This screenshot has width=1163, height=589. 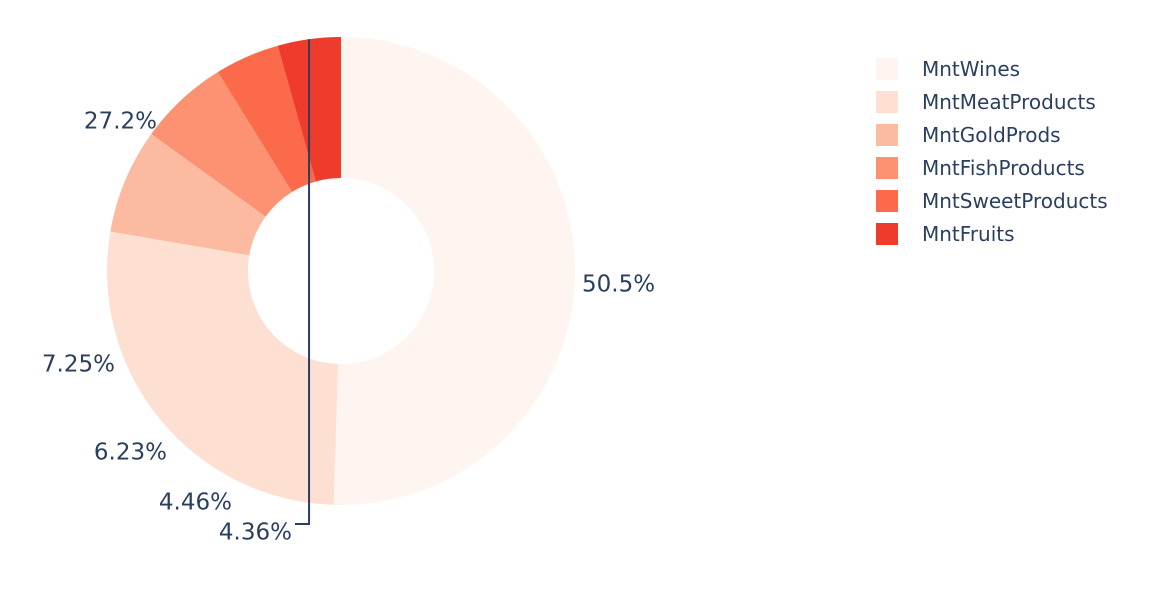 What do you see at coordinates (1009, 101) in the screenshot?
I see `legend-label: MntMeatProducts` at bounding box center [1009, 101].